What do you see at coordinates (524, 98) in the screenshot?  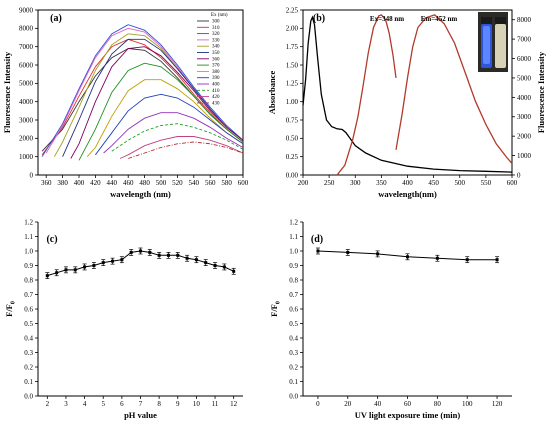 I see `y-right-tick-label: 4000` at bounding box center [524, 98].